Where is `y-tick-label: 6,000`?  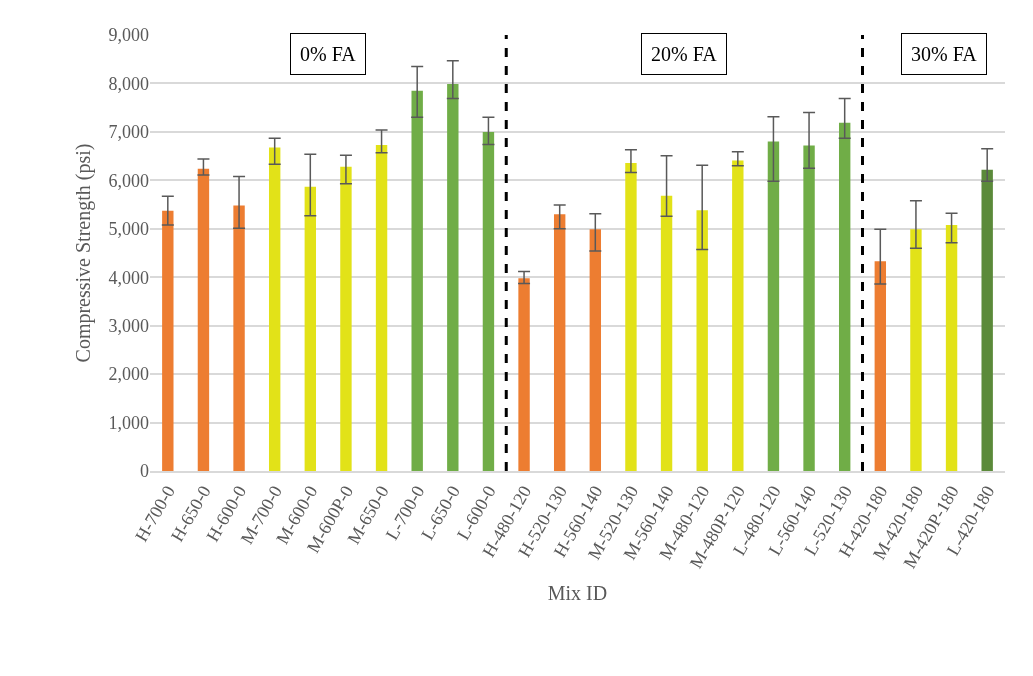
y-tick-label: 6,000 is located at coordinates (128, 180).